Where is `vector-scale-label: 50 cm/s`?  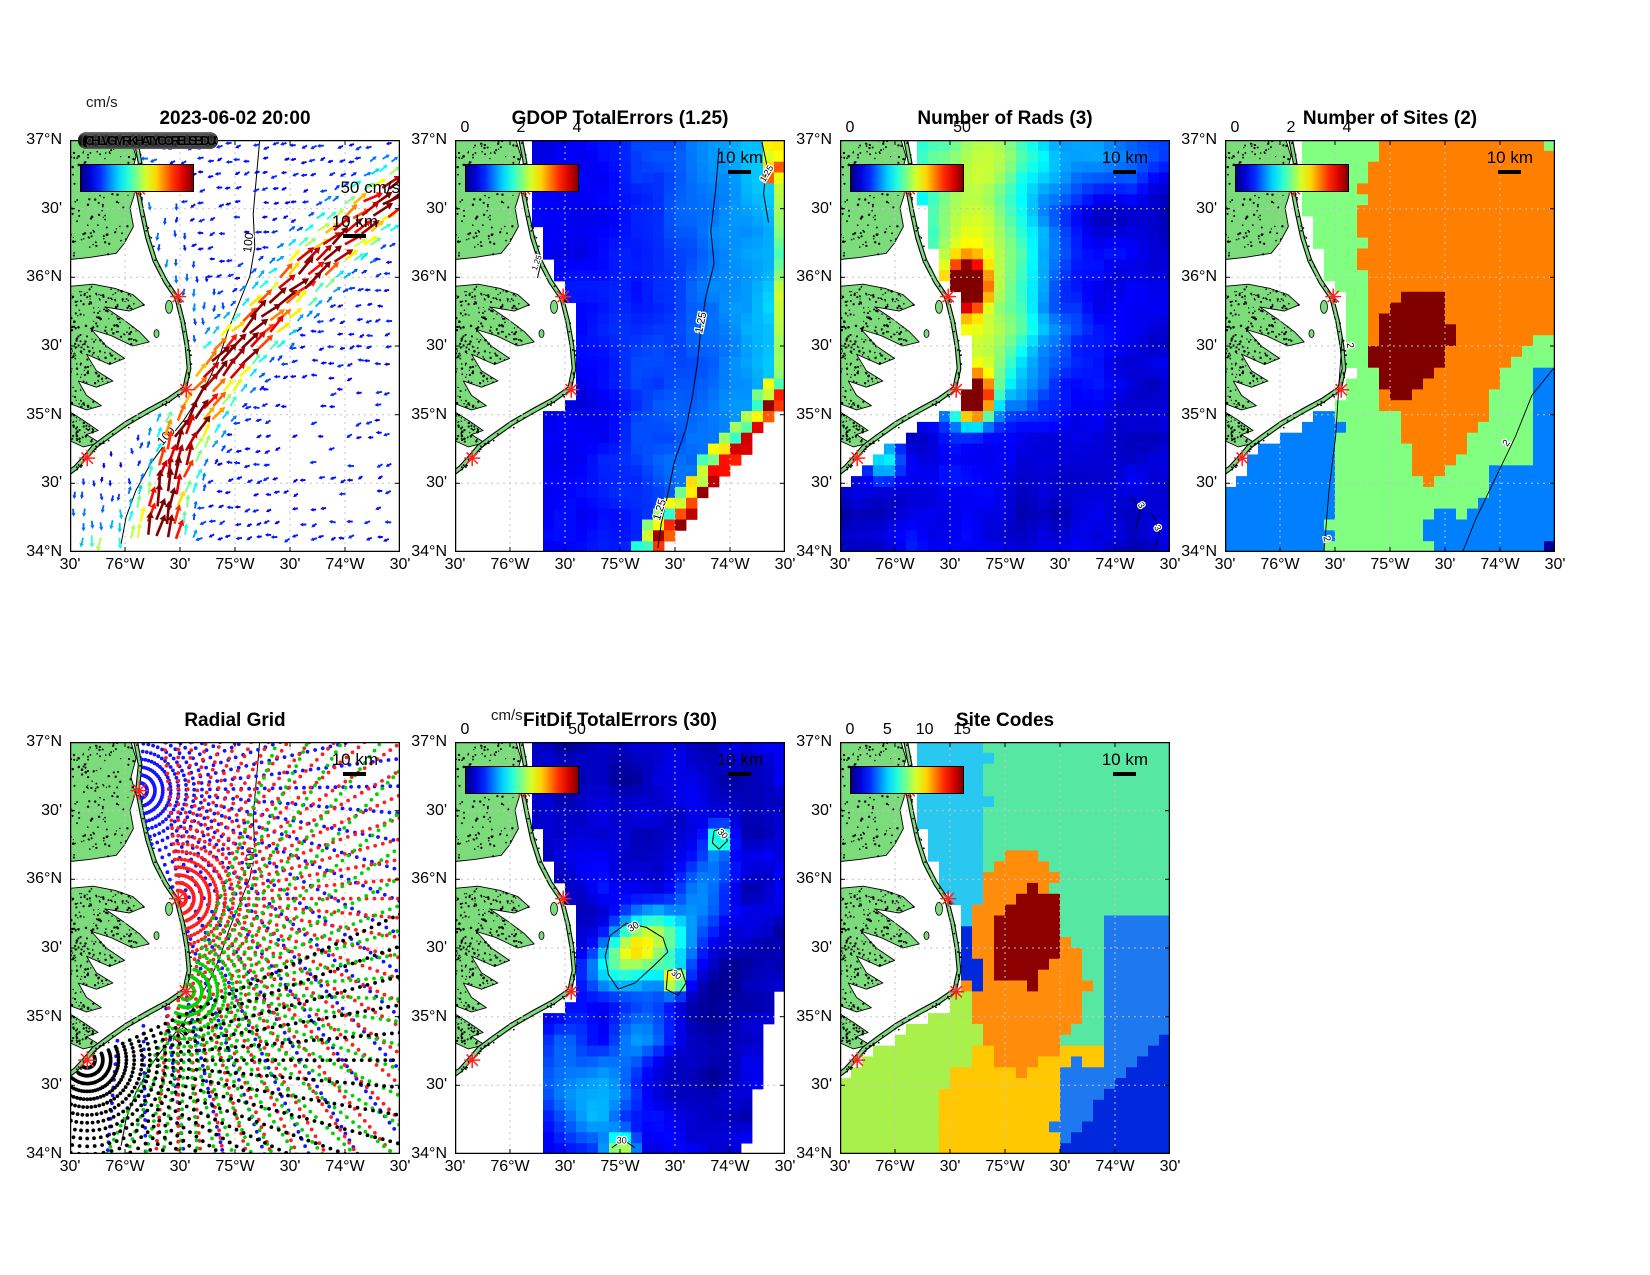 vector-scale-label: 50 cm/s is located at coordinates (370, 187).